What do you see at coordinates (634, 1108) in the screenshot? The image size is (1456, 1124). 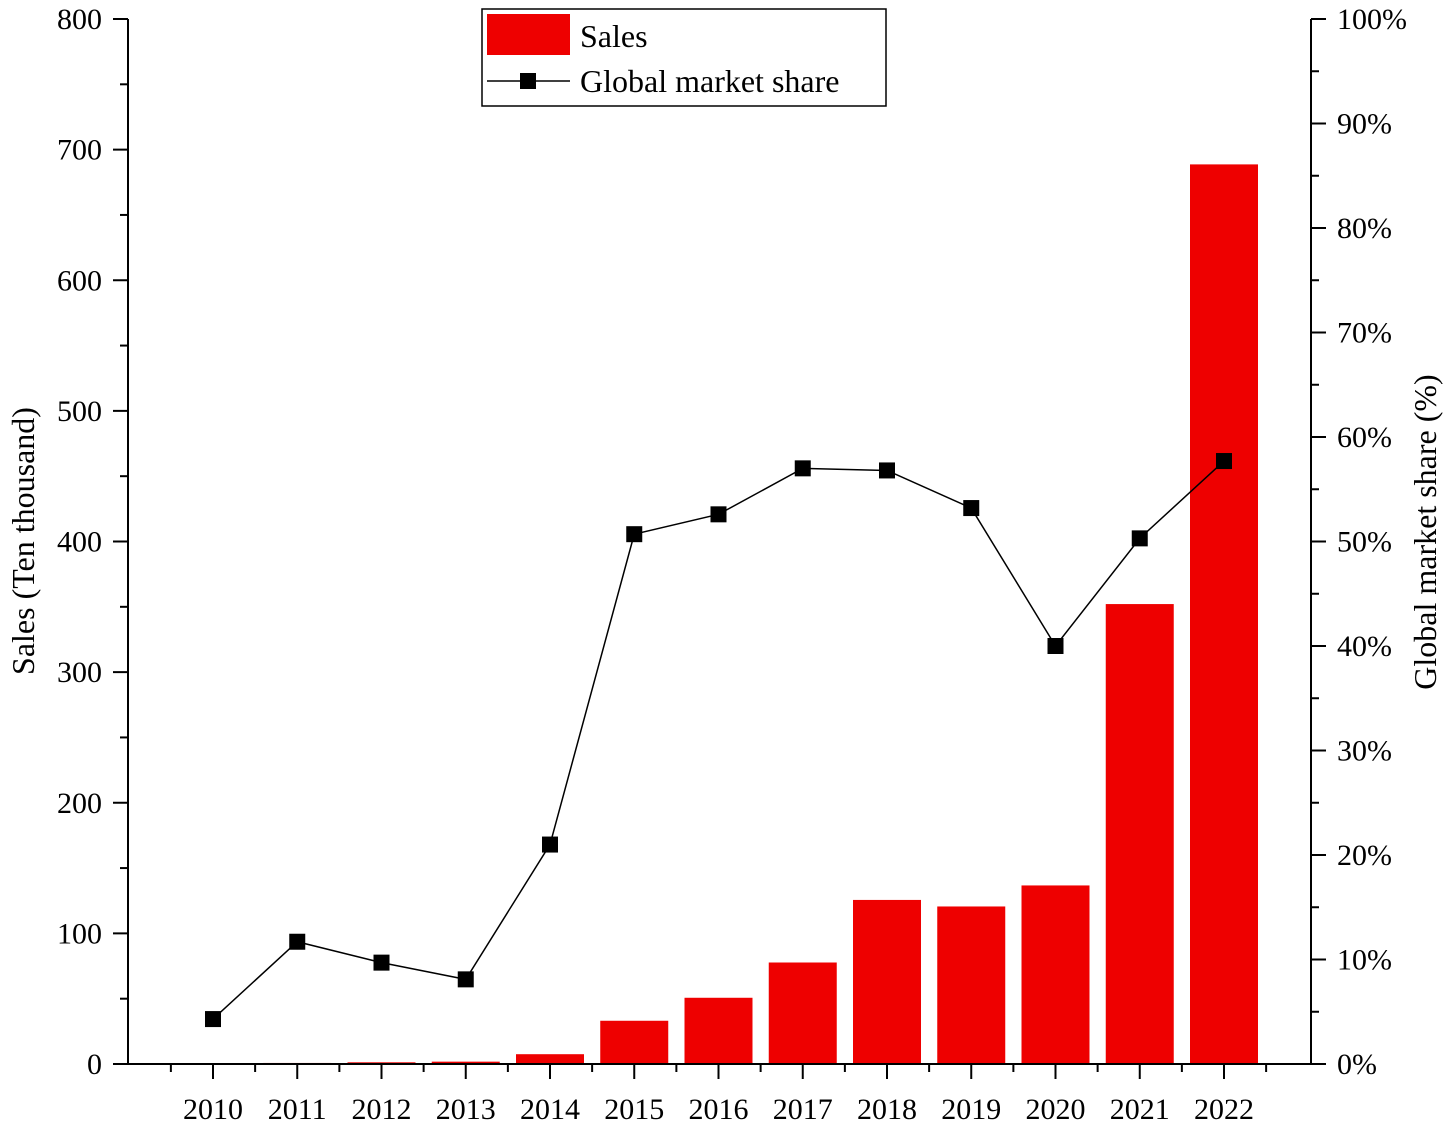 I see `x-tick-label: 2015` at bounding box center [634, 1108].